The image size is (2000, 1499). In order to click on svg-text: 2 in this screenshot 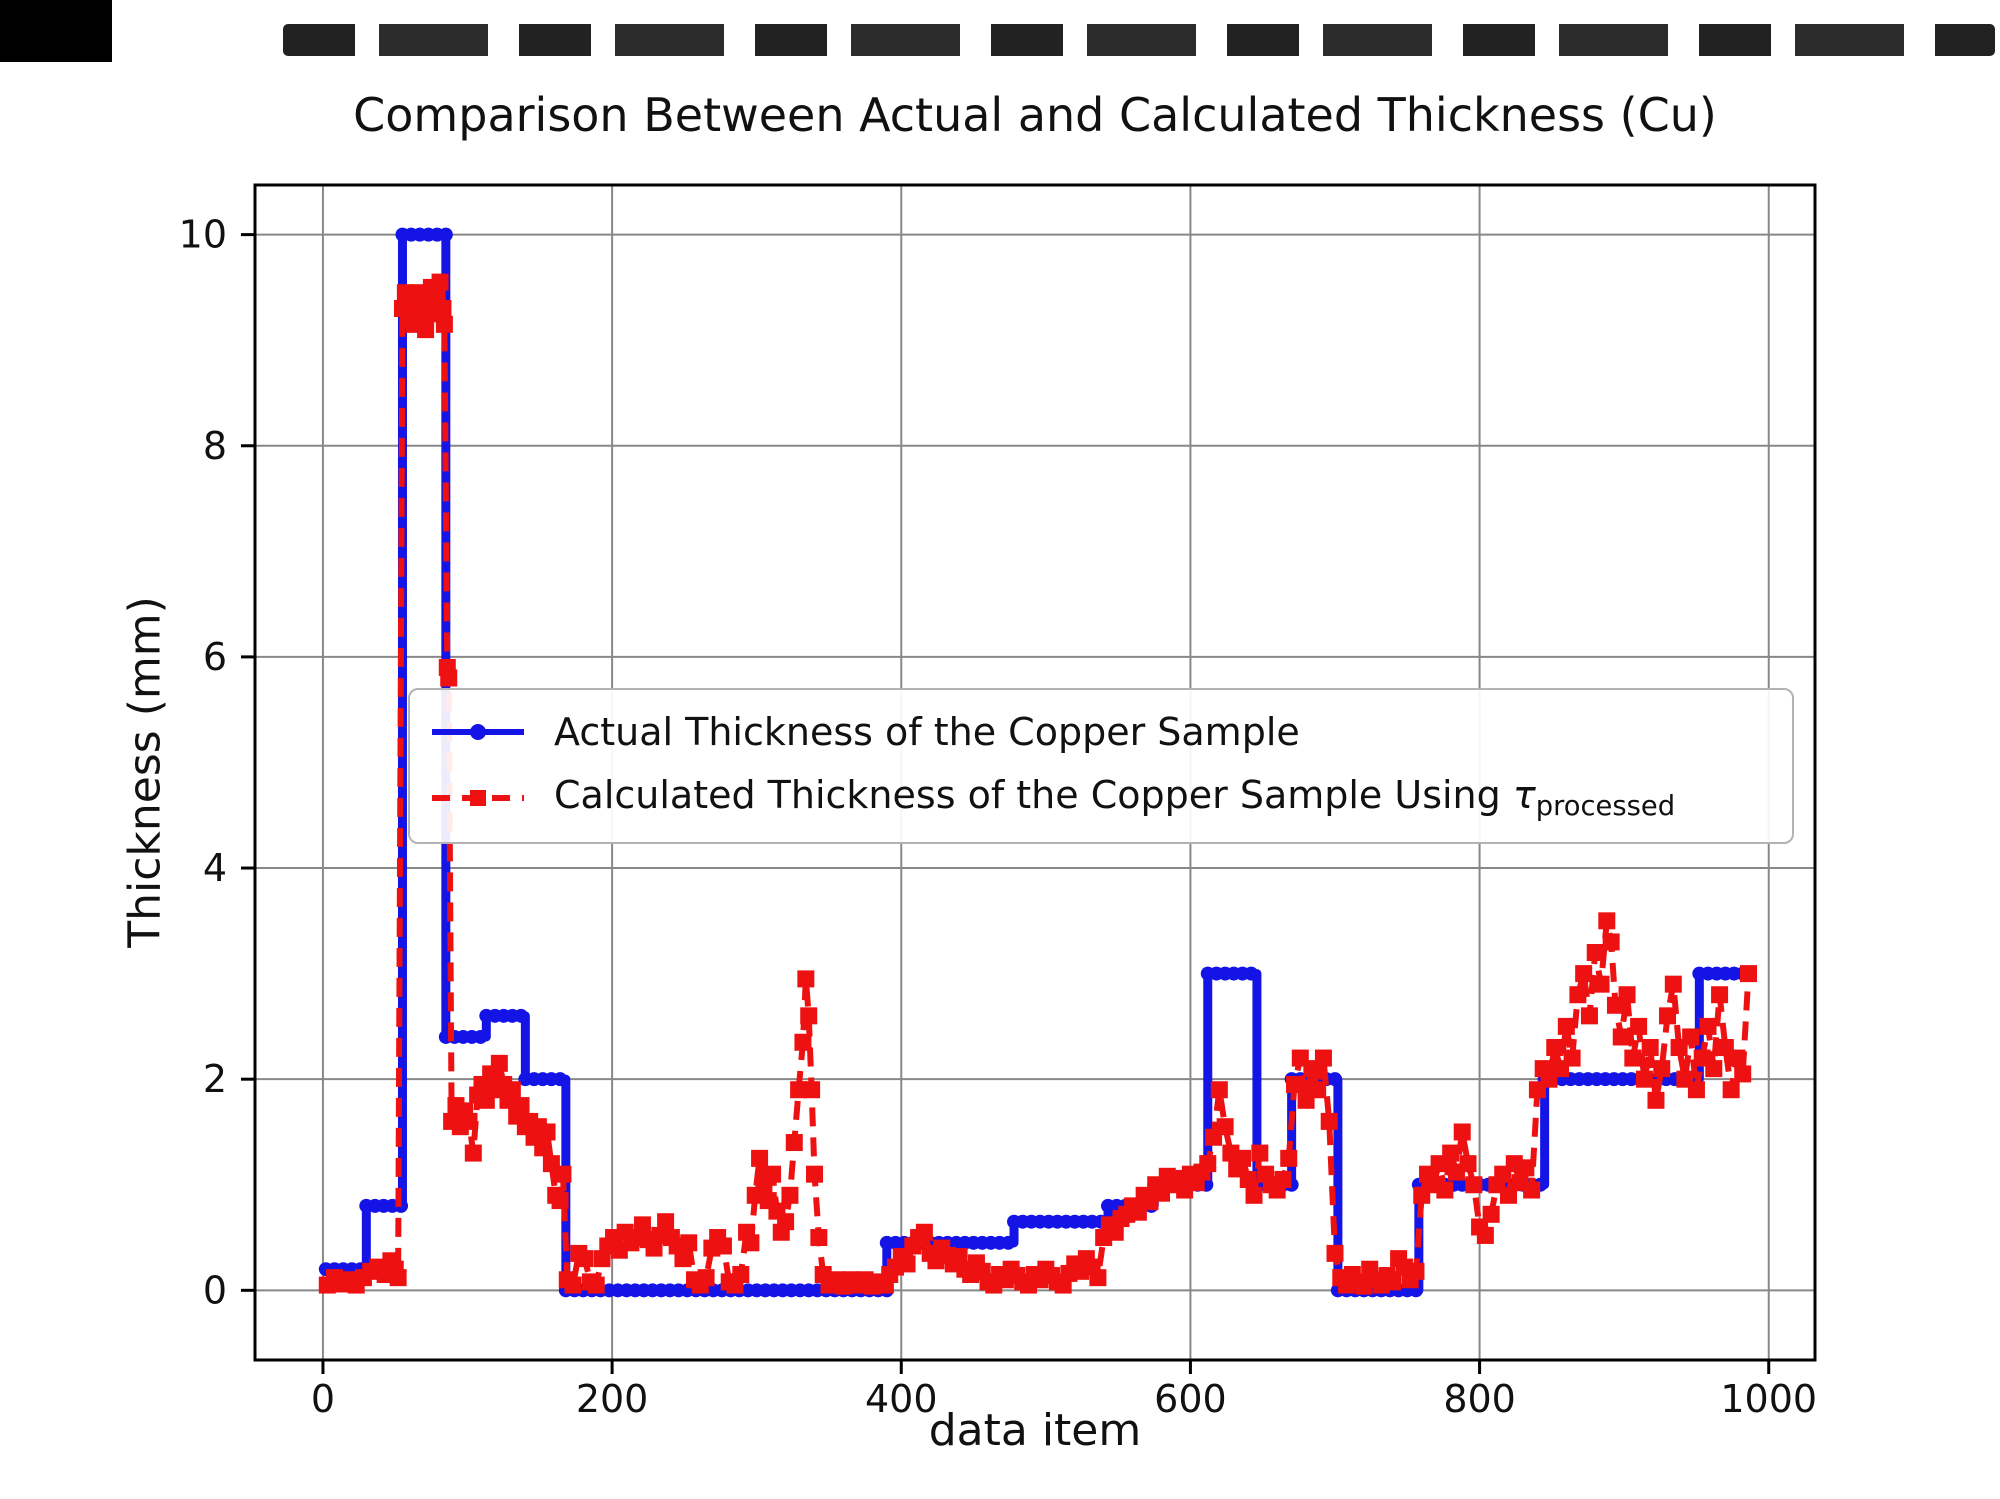, I will do `click(215, 1079)`.